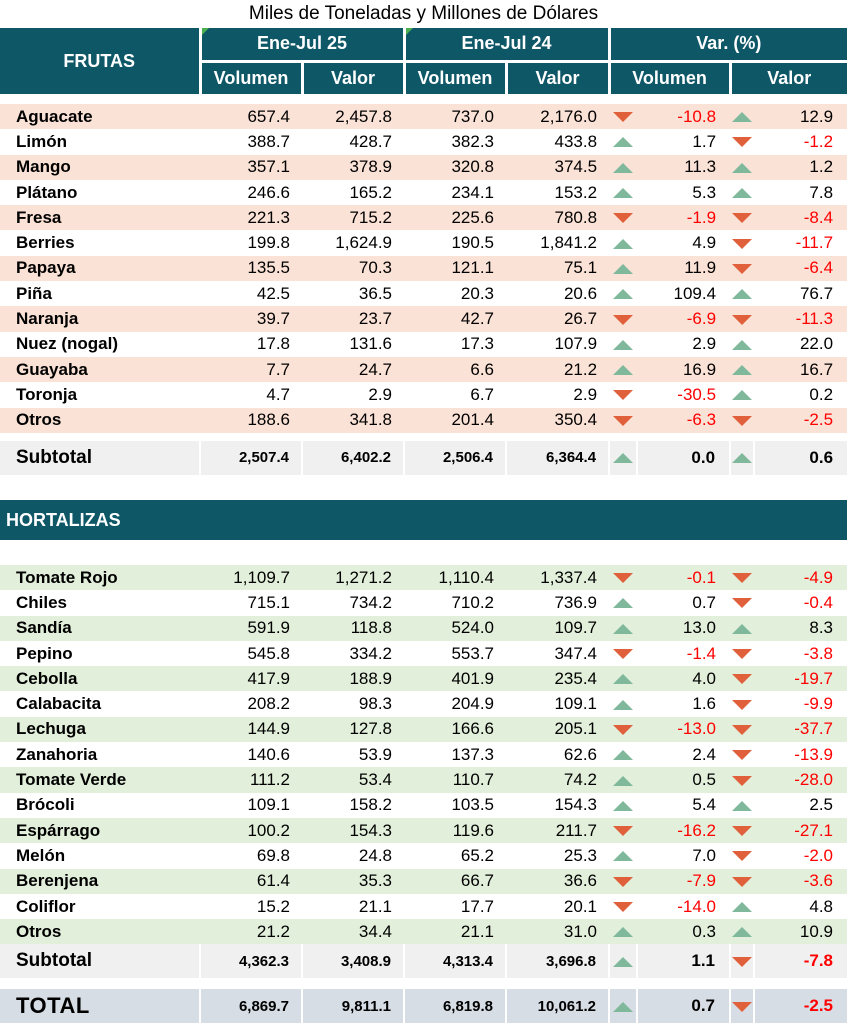 Image resolution: width=847 pixels, height=1024 pixels. Describe the element at coordinates (57, 754) in the screenshot. I see `row-label: Zanahoria` at that location.